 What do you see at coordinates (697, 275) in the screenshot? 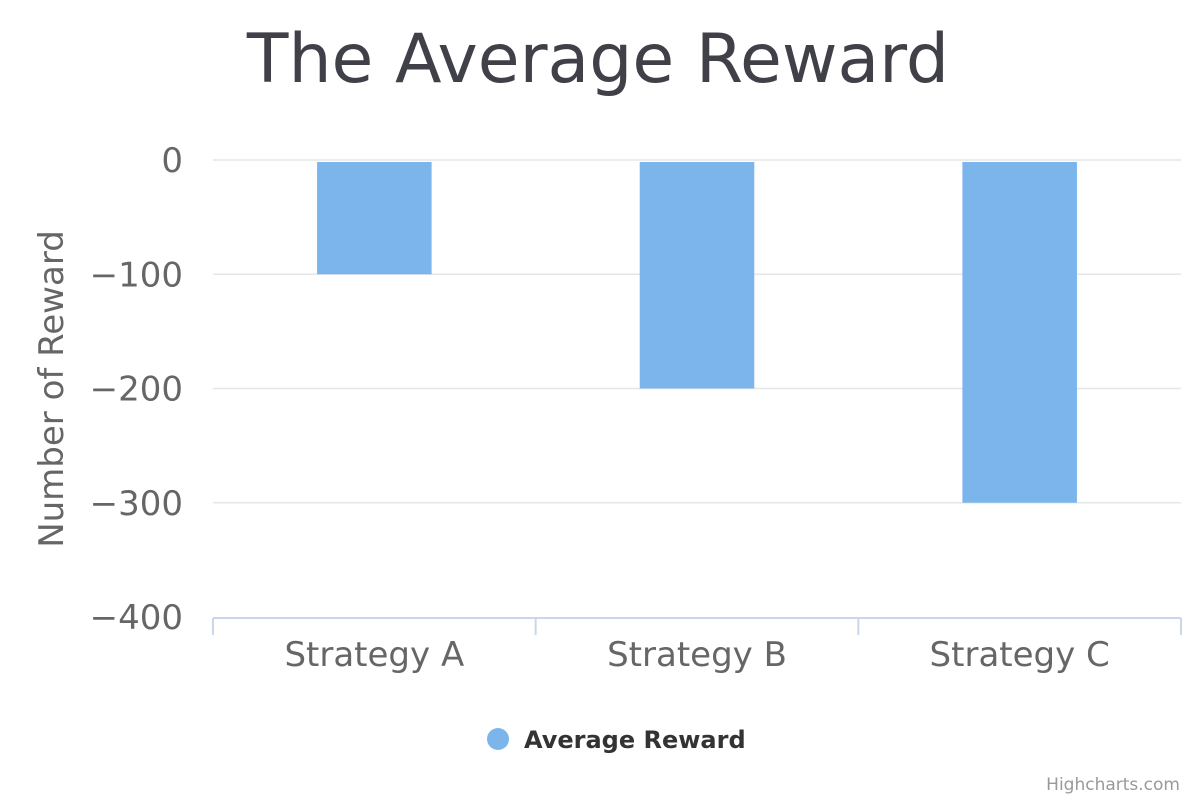
I see `bar-strategy-b` at bounding box center [697, 275].